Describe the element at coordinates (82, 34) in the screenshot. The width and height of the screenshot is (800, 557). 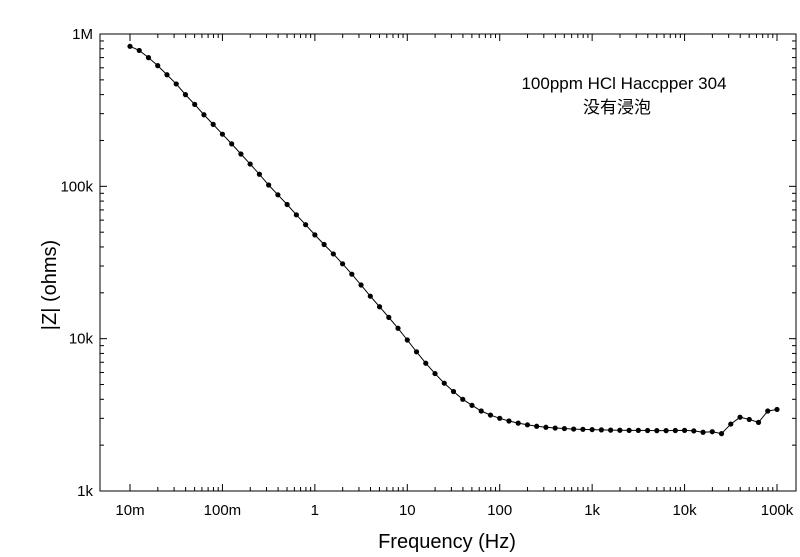
I see `y-tick-label: 1M` at that location.